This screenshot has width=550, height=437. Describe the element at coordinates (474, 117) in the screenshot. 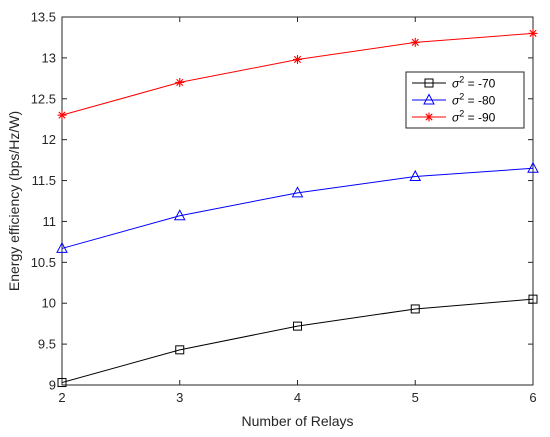

I see `legend-label: σ2 = -90` at that location.